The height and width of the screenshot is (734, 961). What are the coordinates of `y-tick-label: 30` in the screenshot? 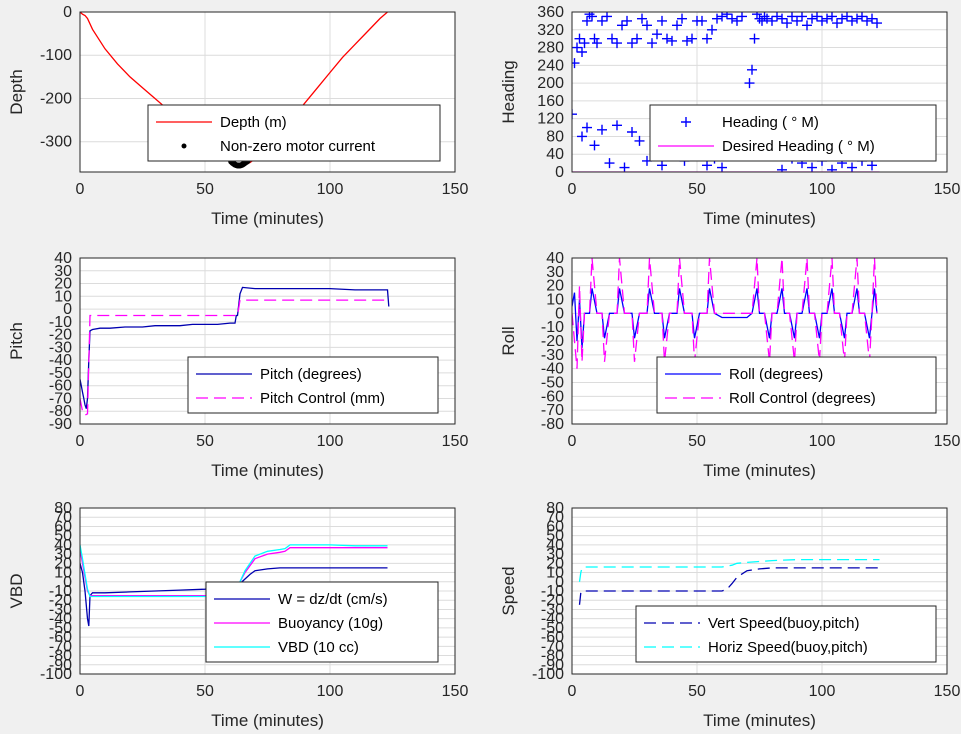 It's located at (555, 554).